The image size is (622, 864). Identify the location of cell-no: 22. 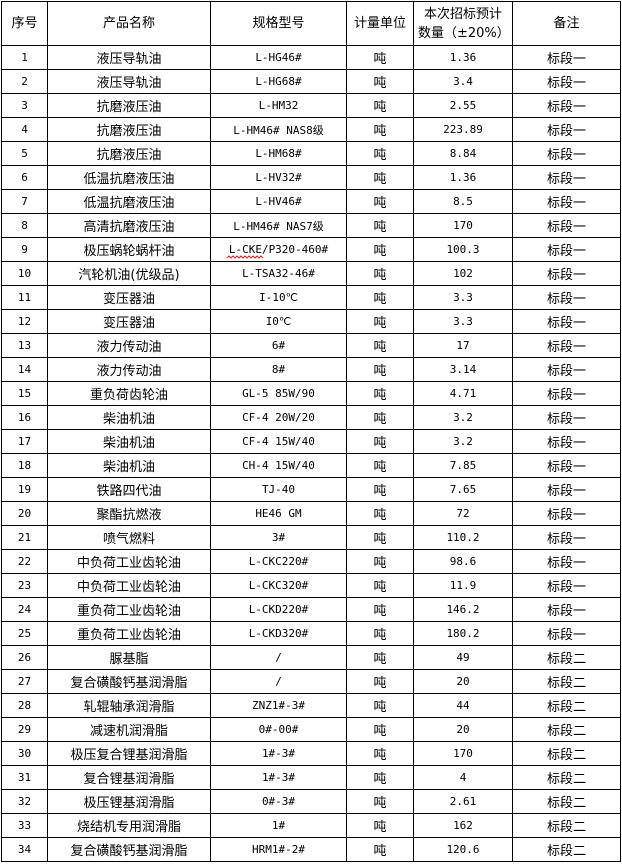
(24, 561).